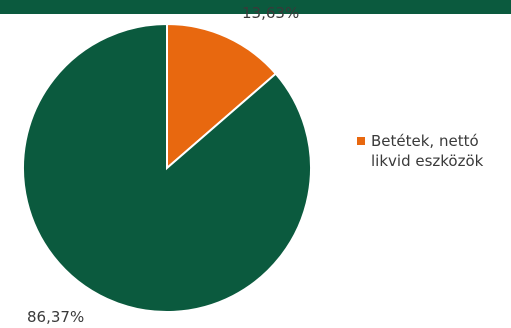  I want to click on pie-slice-betetek, so click(222, 96).